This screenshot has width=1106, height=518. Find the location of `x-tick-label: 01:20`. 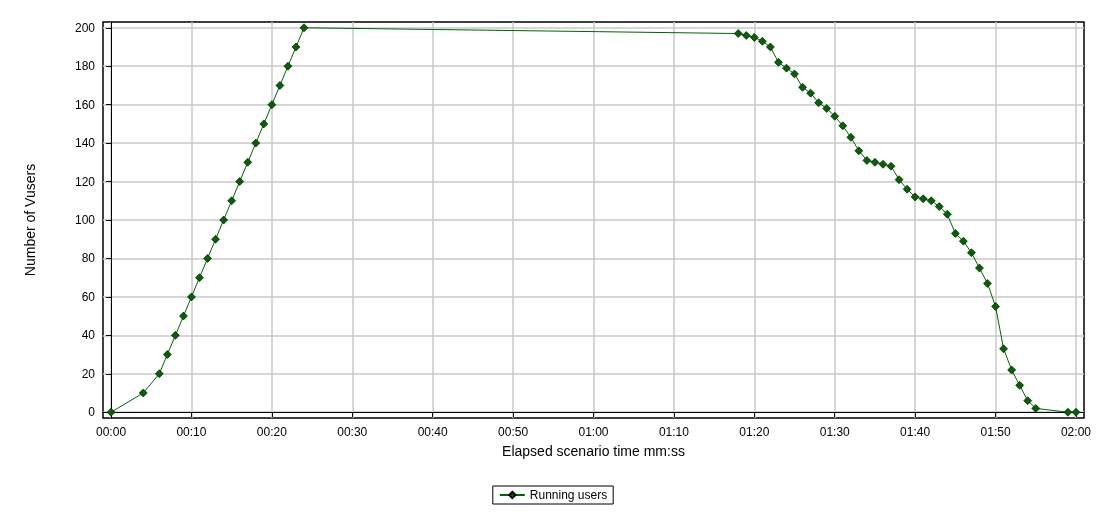

x-tick-label: 01:20 is located at coordinates (754, 432).